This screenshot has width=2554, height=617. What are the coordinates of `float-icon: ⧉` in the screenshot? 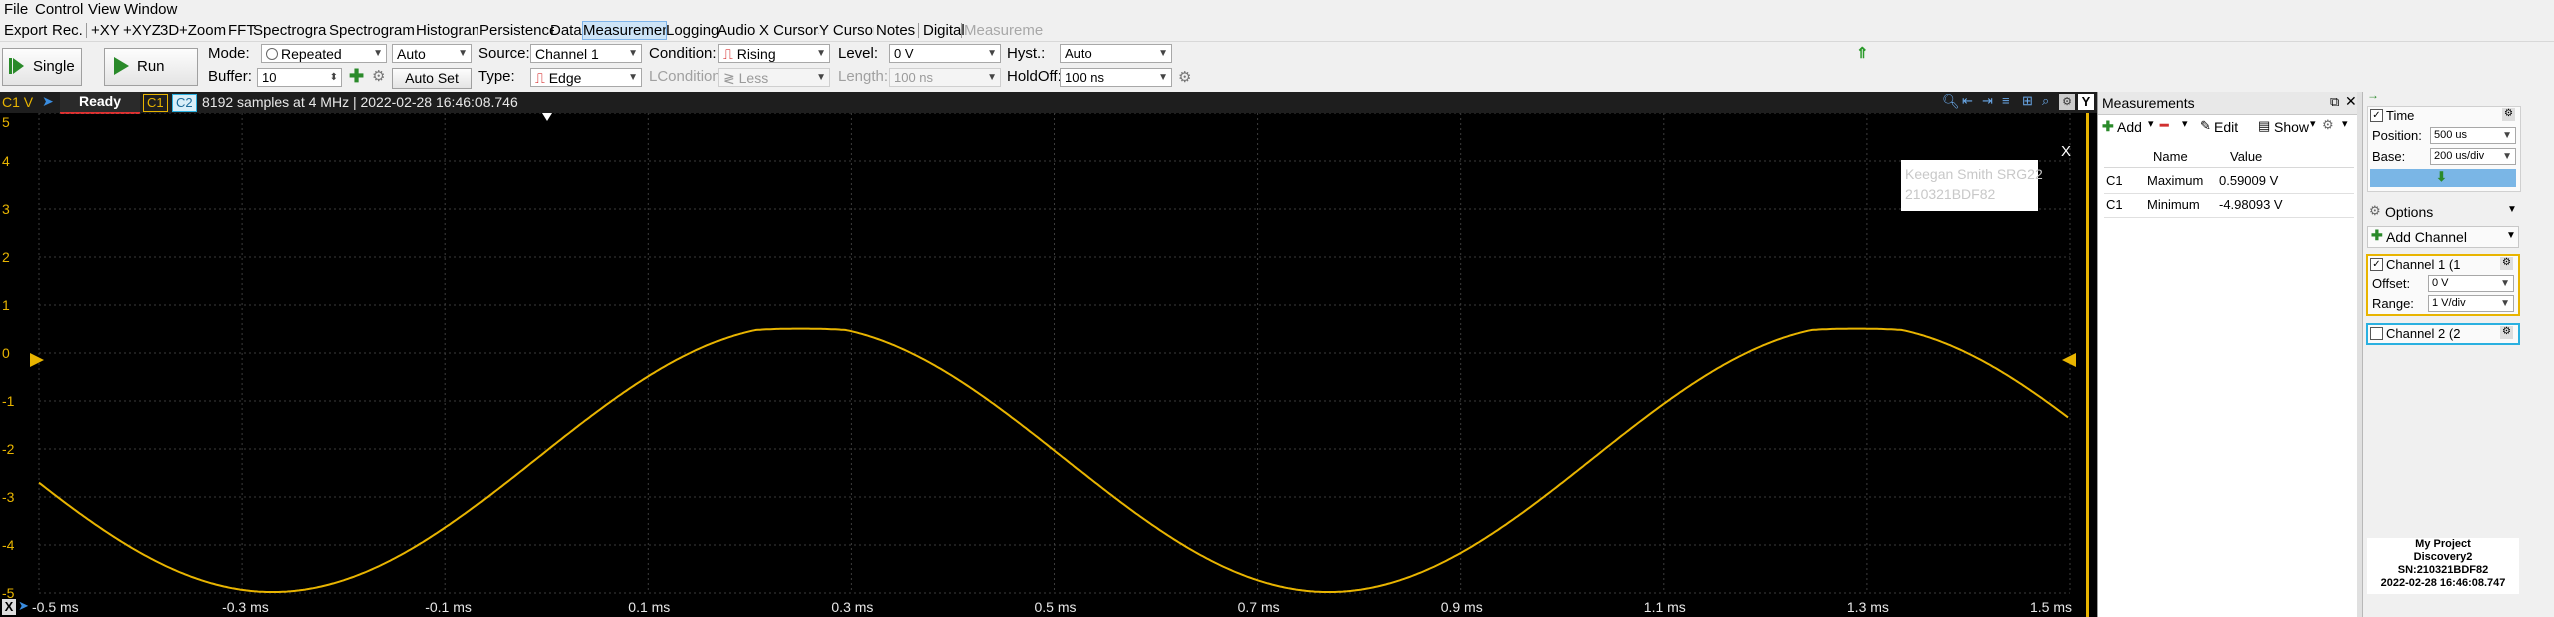 It's located at (2334, 102).